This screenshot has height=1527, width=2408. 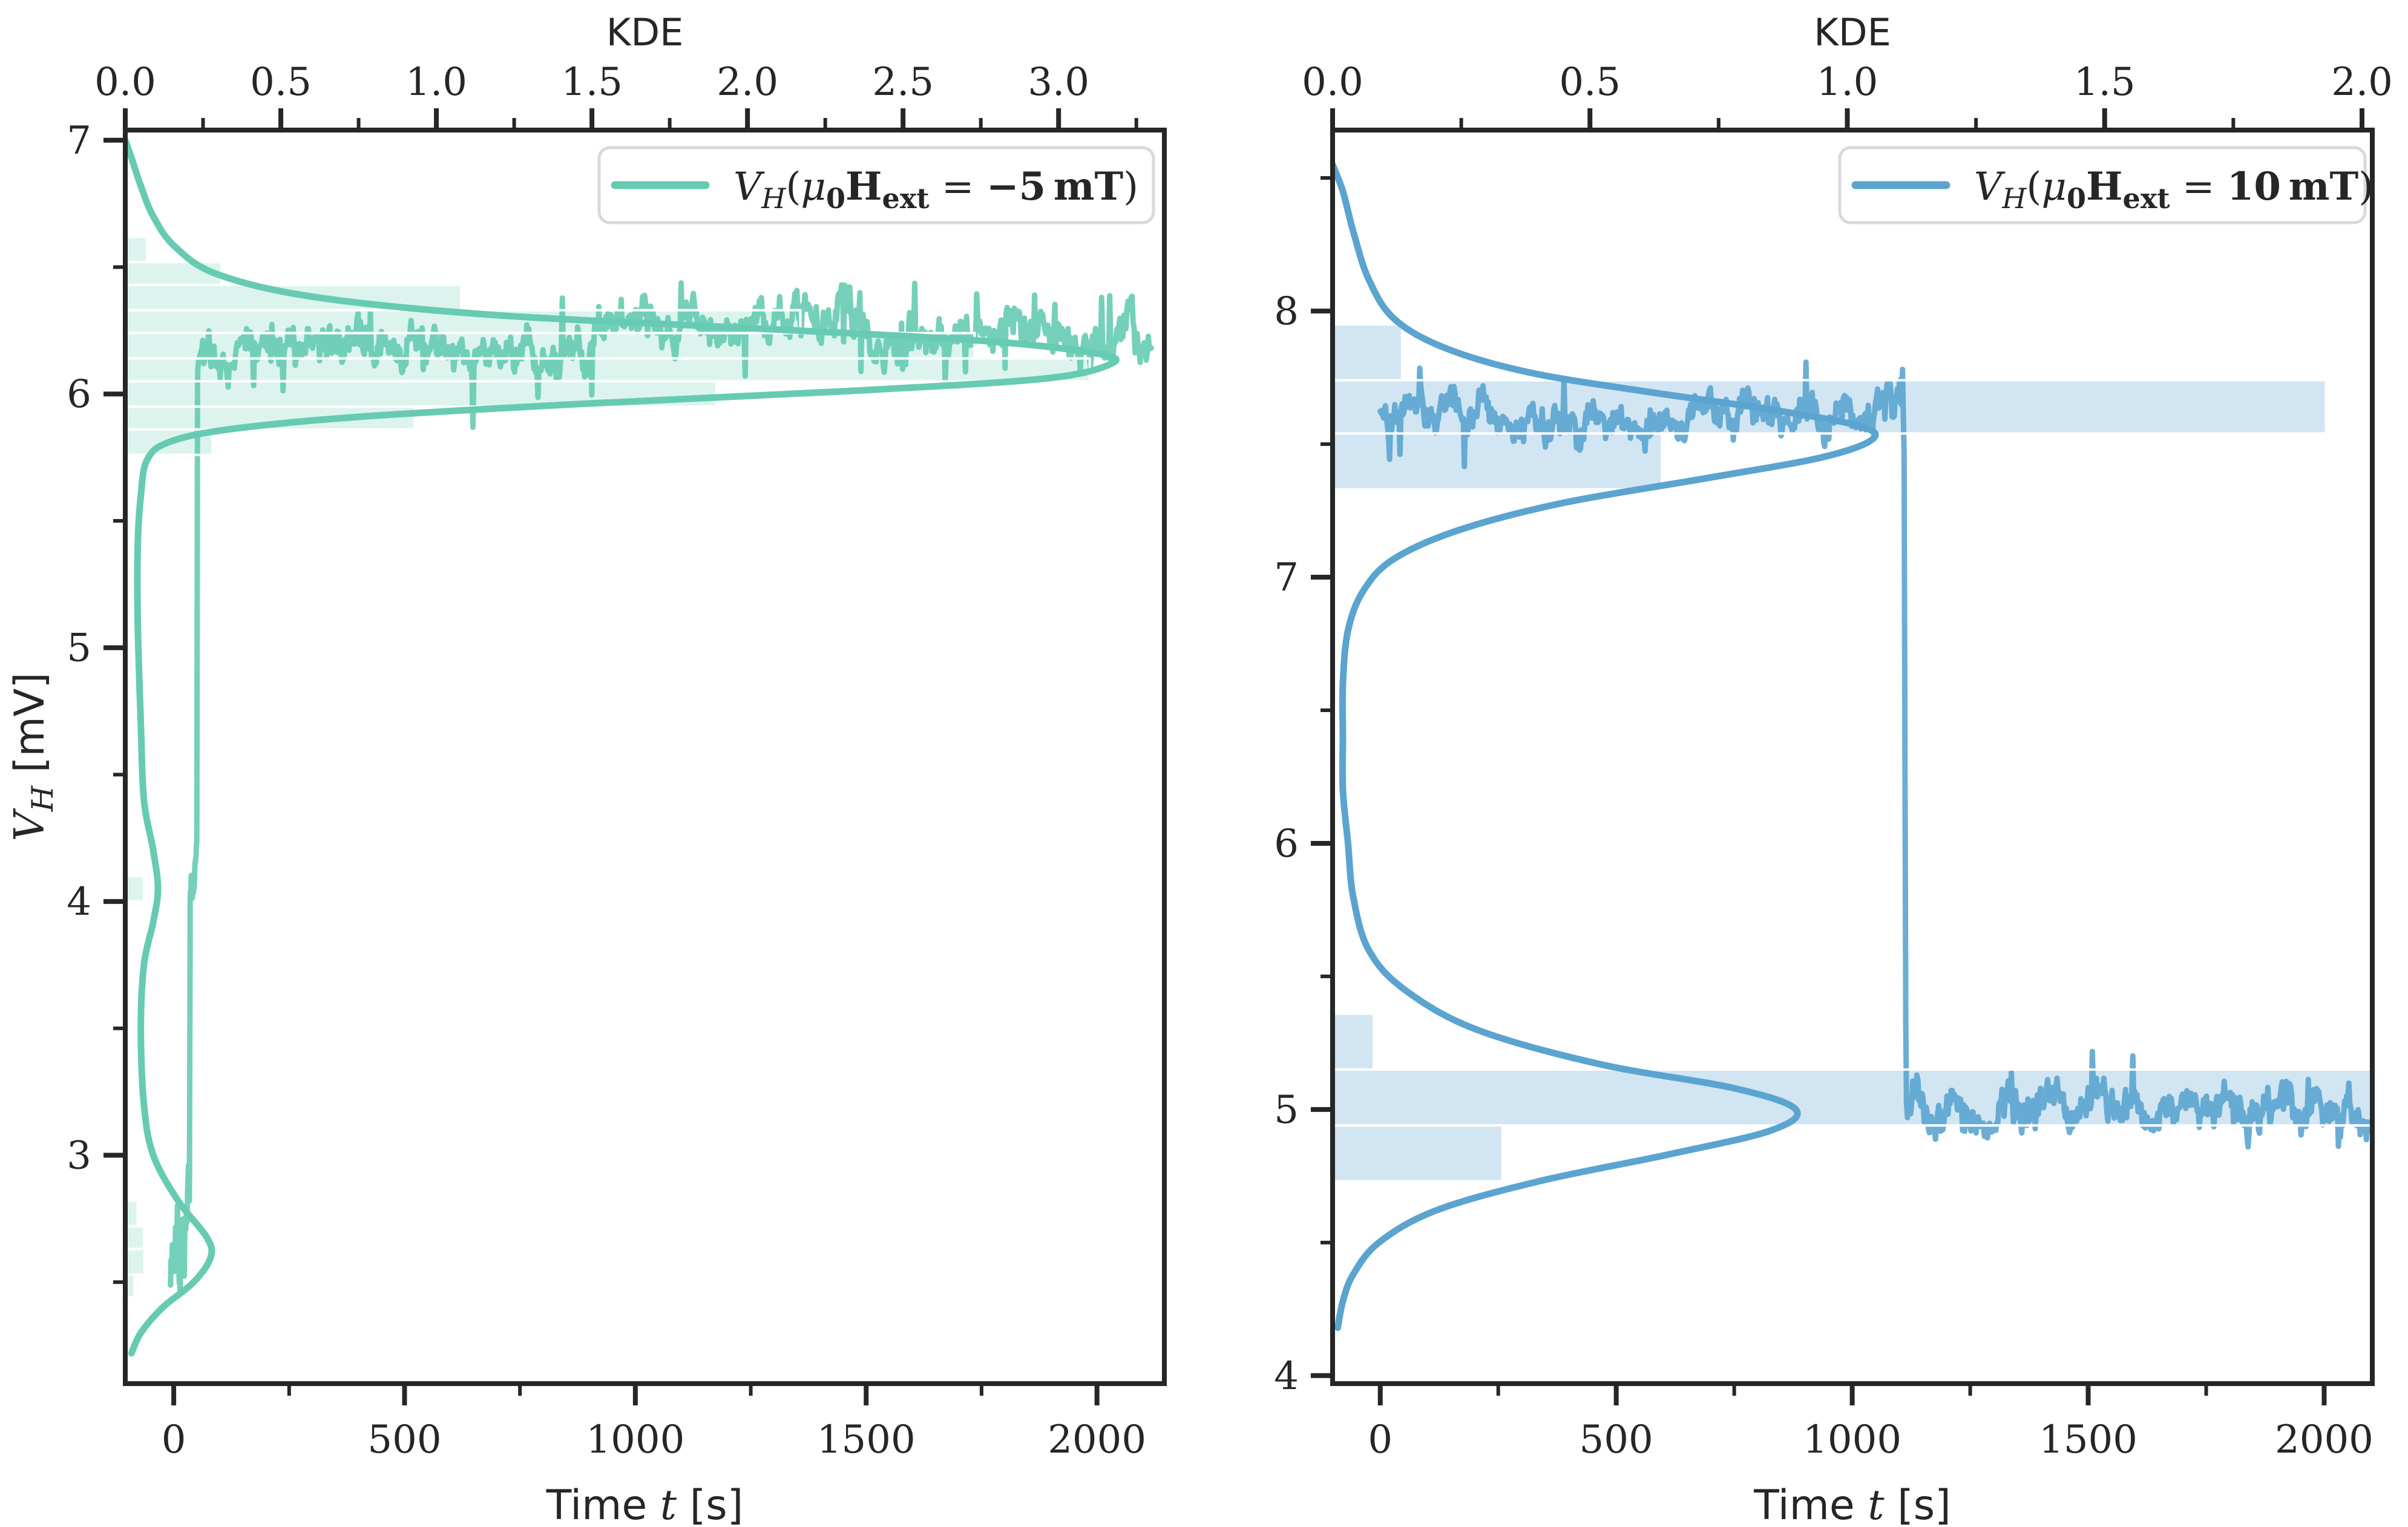 I want to click on legend-label: VH(μ0Hext = 10 mT), so click(x=2174, y=190).